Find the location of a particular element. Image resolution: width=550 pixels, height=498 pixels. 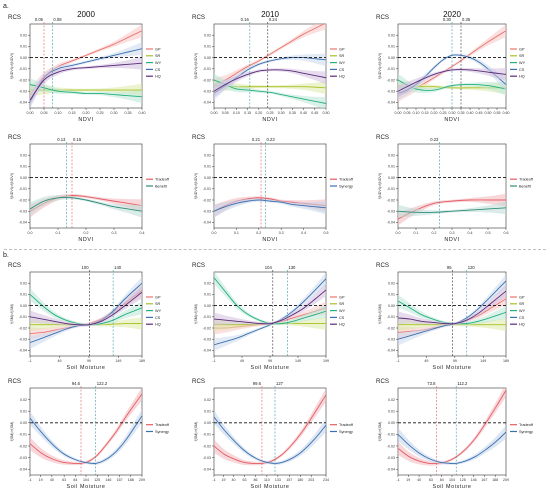

x-tick-label: 0.25 is located at coordinates (270, 113).